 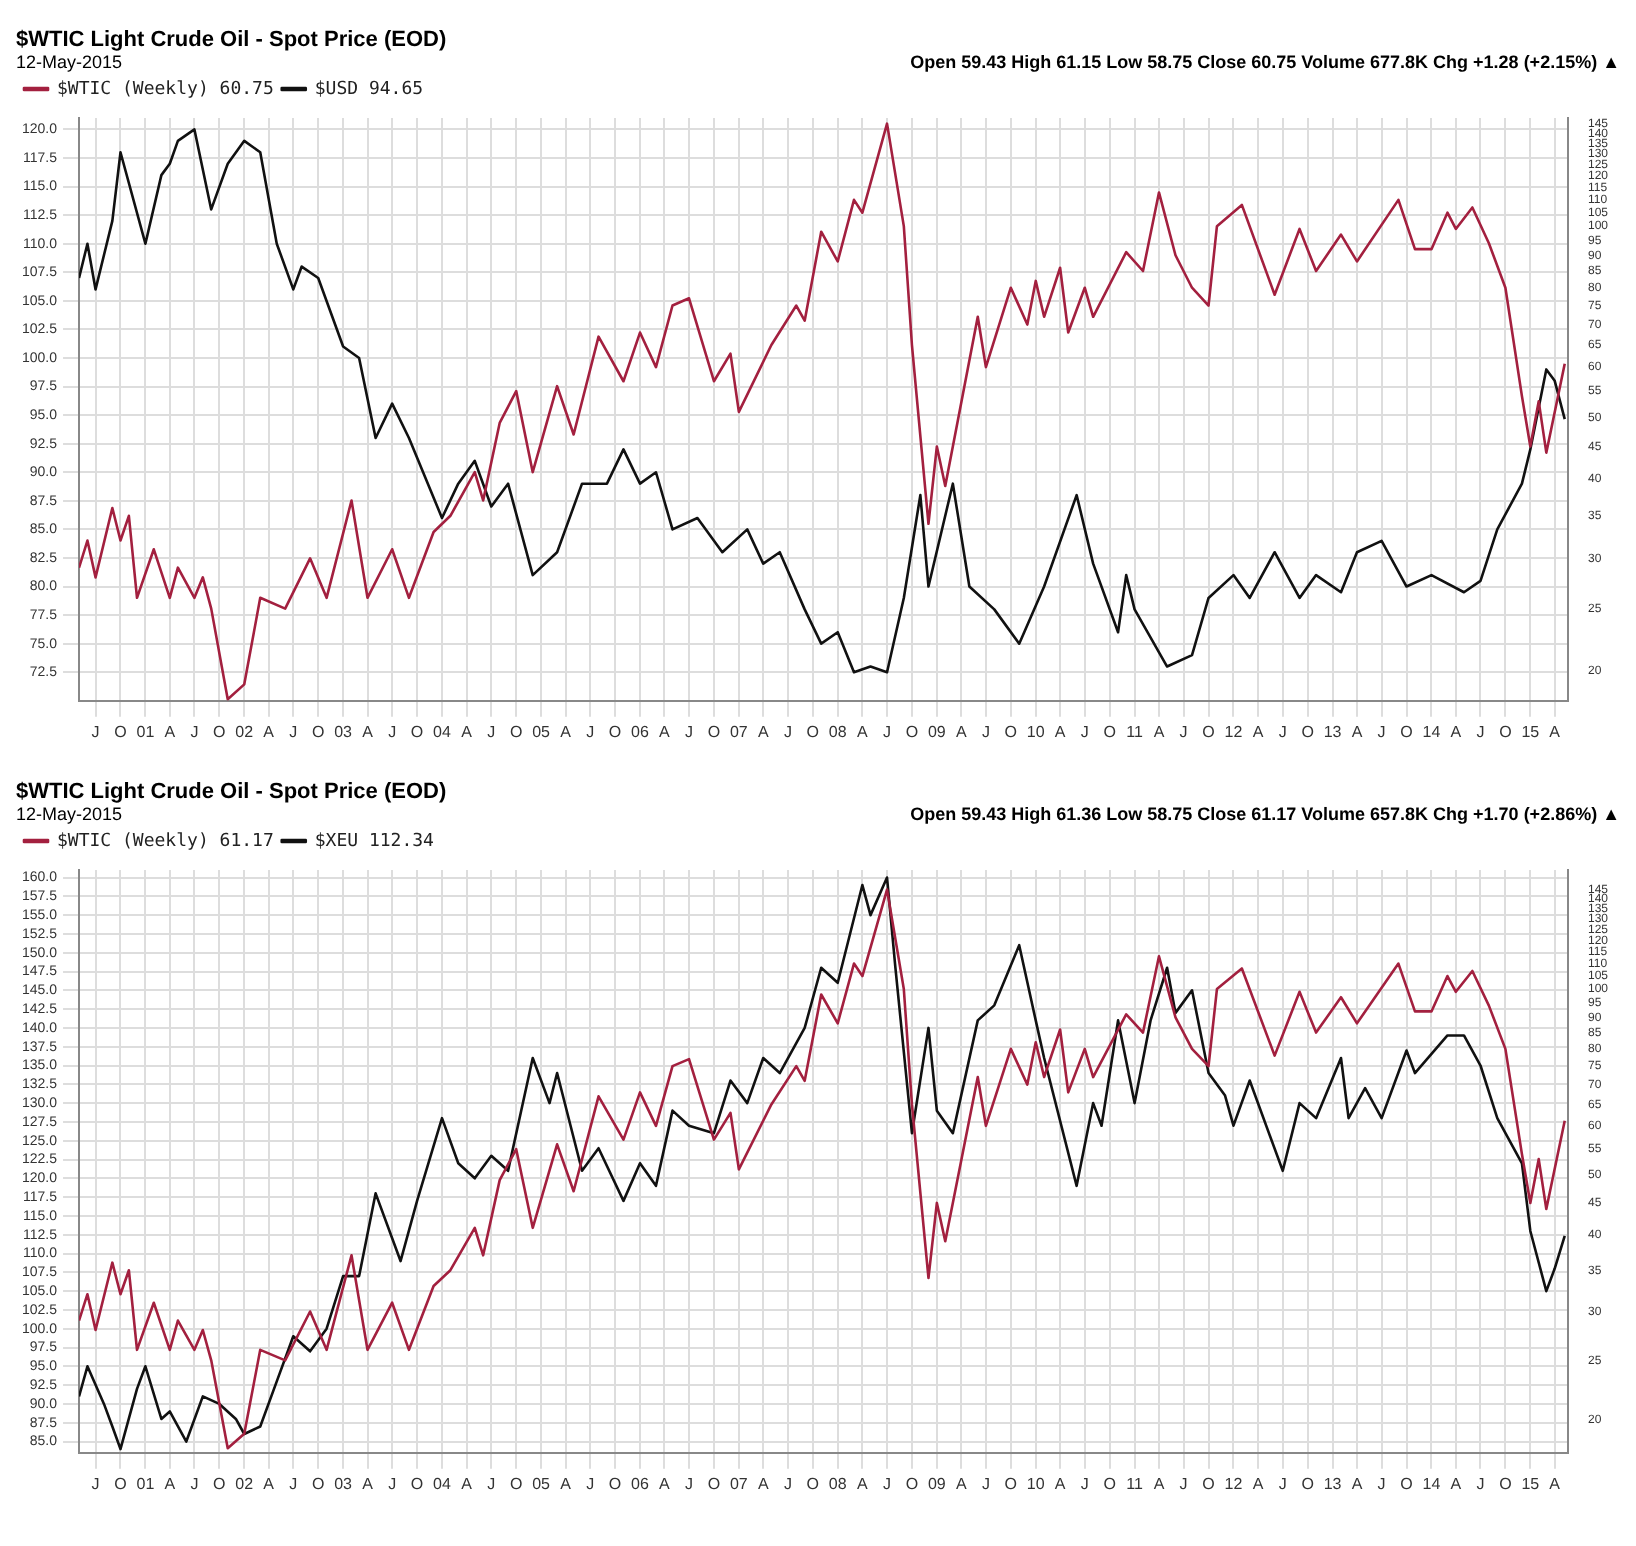 What do you see at coordinates (838, 731) in the screenshot?
I see `x-tick-label: 08` at bounding box center [838, 731].